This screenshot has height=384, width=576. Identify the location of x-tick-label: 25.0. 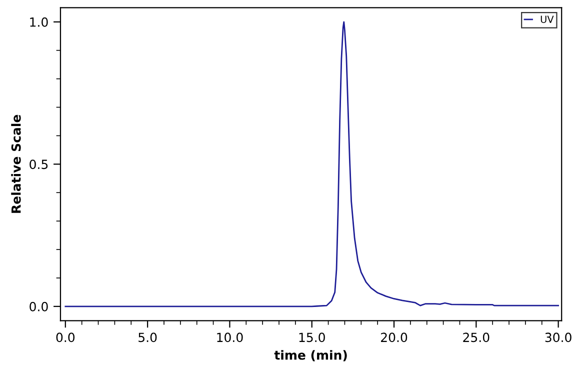
(476, 337).